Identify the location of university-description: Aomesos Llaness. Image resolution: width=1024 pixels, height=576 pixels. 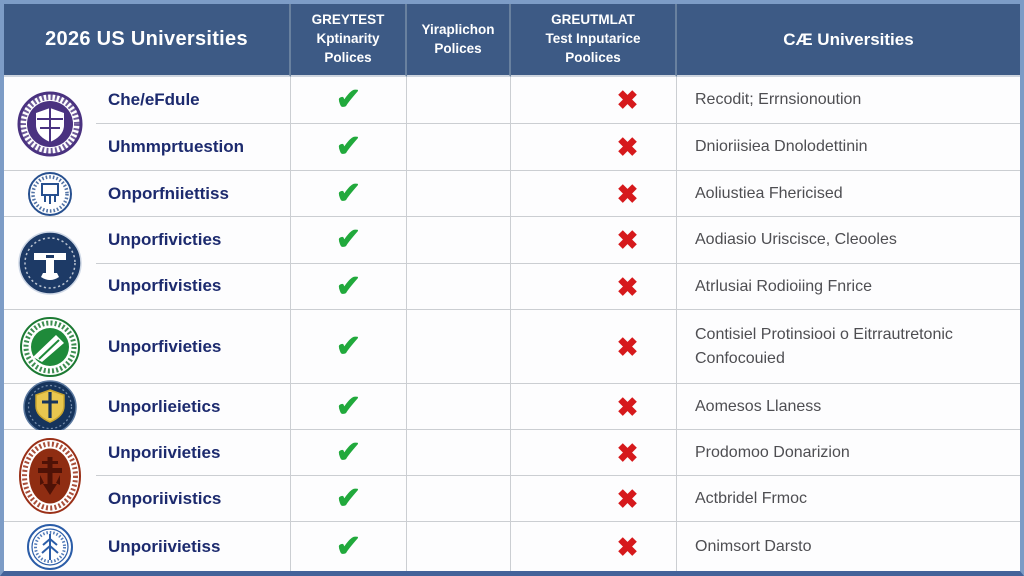
(848, 407).